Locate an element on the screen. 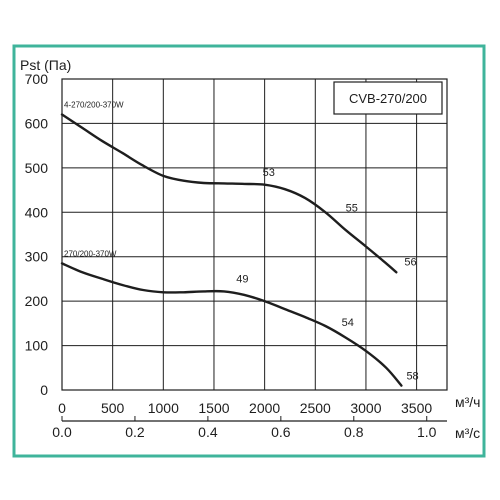 Image resolution: width=500 pixels, height=500 pixels. y-tick-label: 100 is located at coordinates (37, 346).